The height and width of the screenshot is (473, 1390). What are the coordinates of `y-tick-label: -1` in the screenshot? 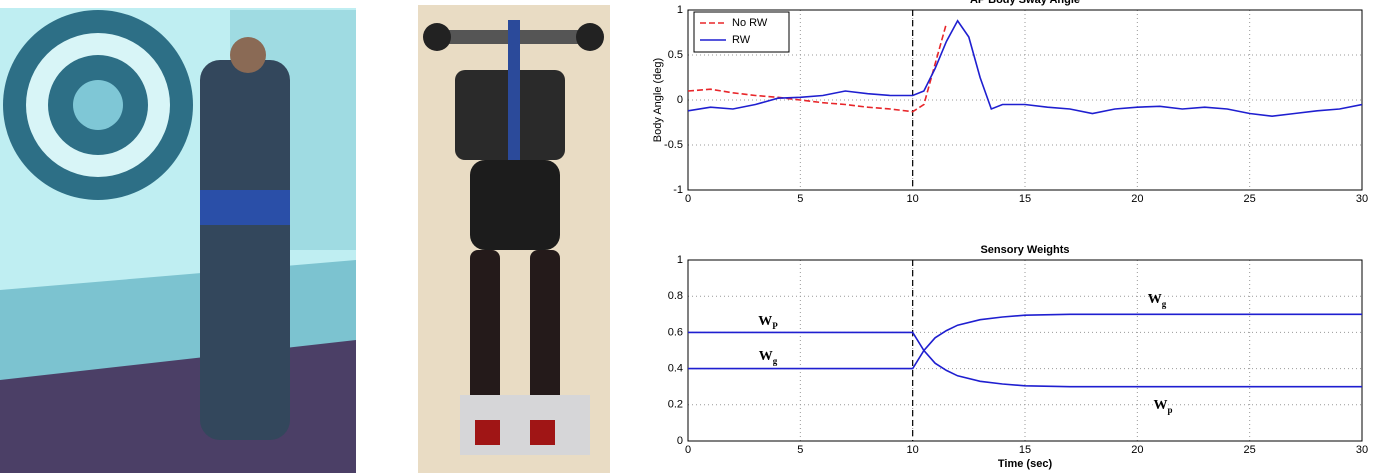 It's located at (678, 190).